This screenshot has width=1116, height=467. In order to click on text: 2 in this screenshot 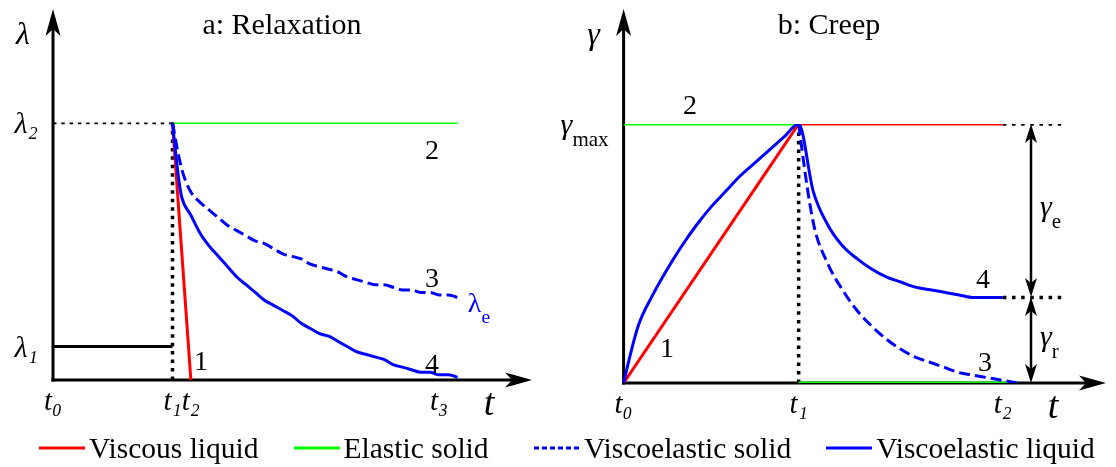, I will do `click(690, 104)`.